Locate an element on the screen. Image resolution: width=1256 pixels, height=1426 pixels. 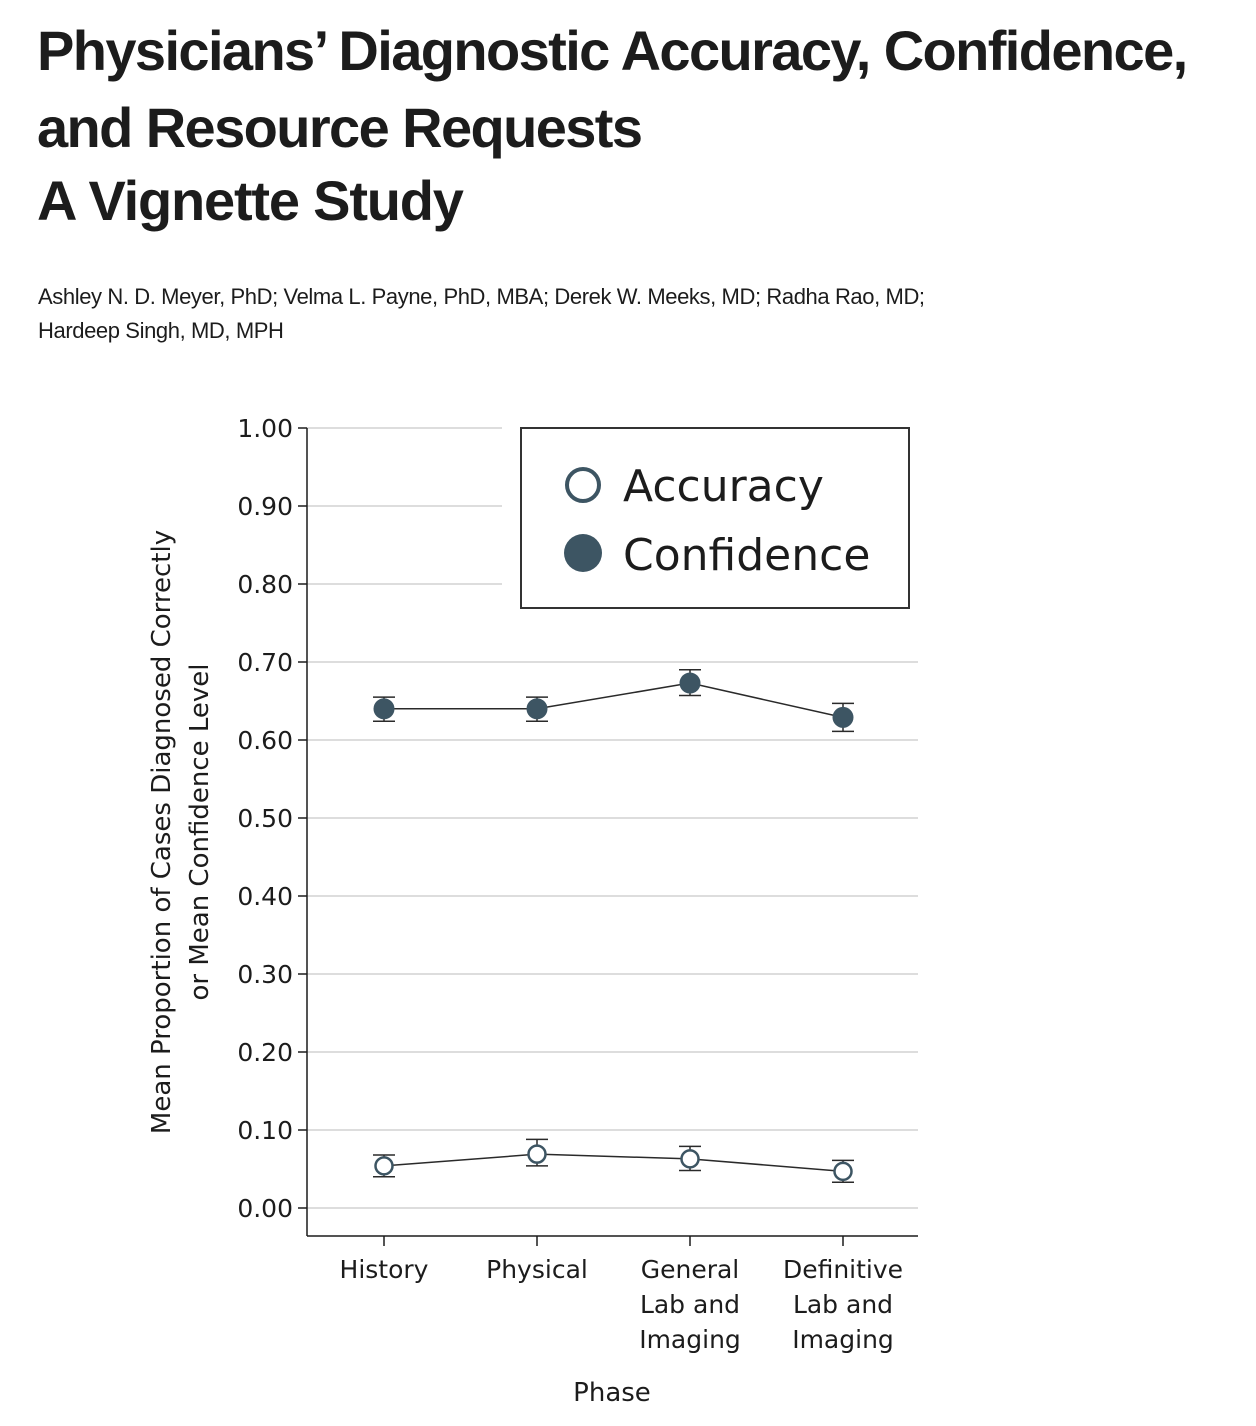
y-tick-label: 0.50 is located at coordinates (265, 818).